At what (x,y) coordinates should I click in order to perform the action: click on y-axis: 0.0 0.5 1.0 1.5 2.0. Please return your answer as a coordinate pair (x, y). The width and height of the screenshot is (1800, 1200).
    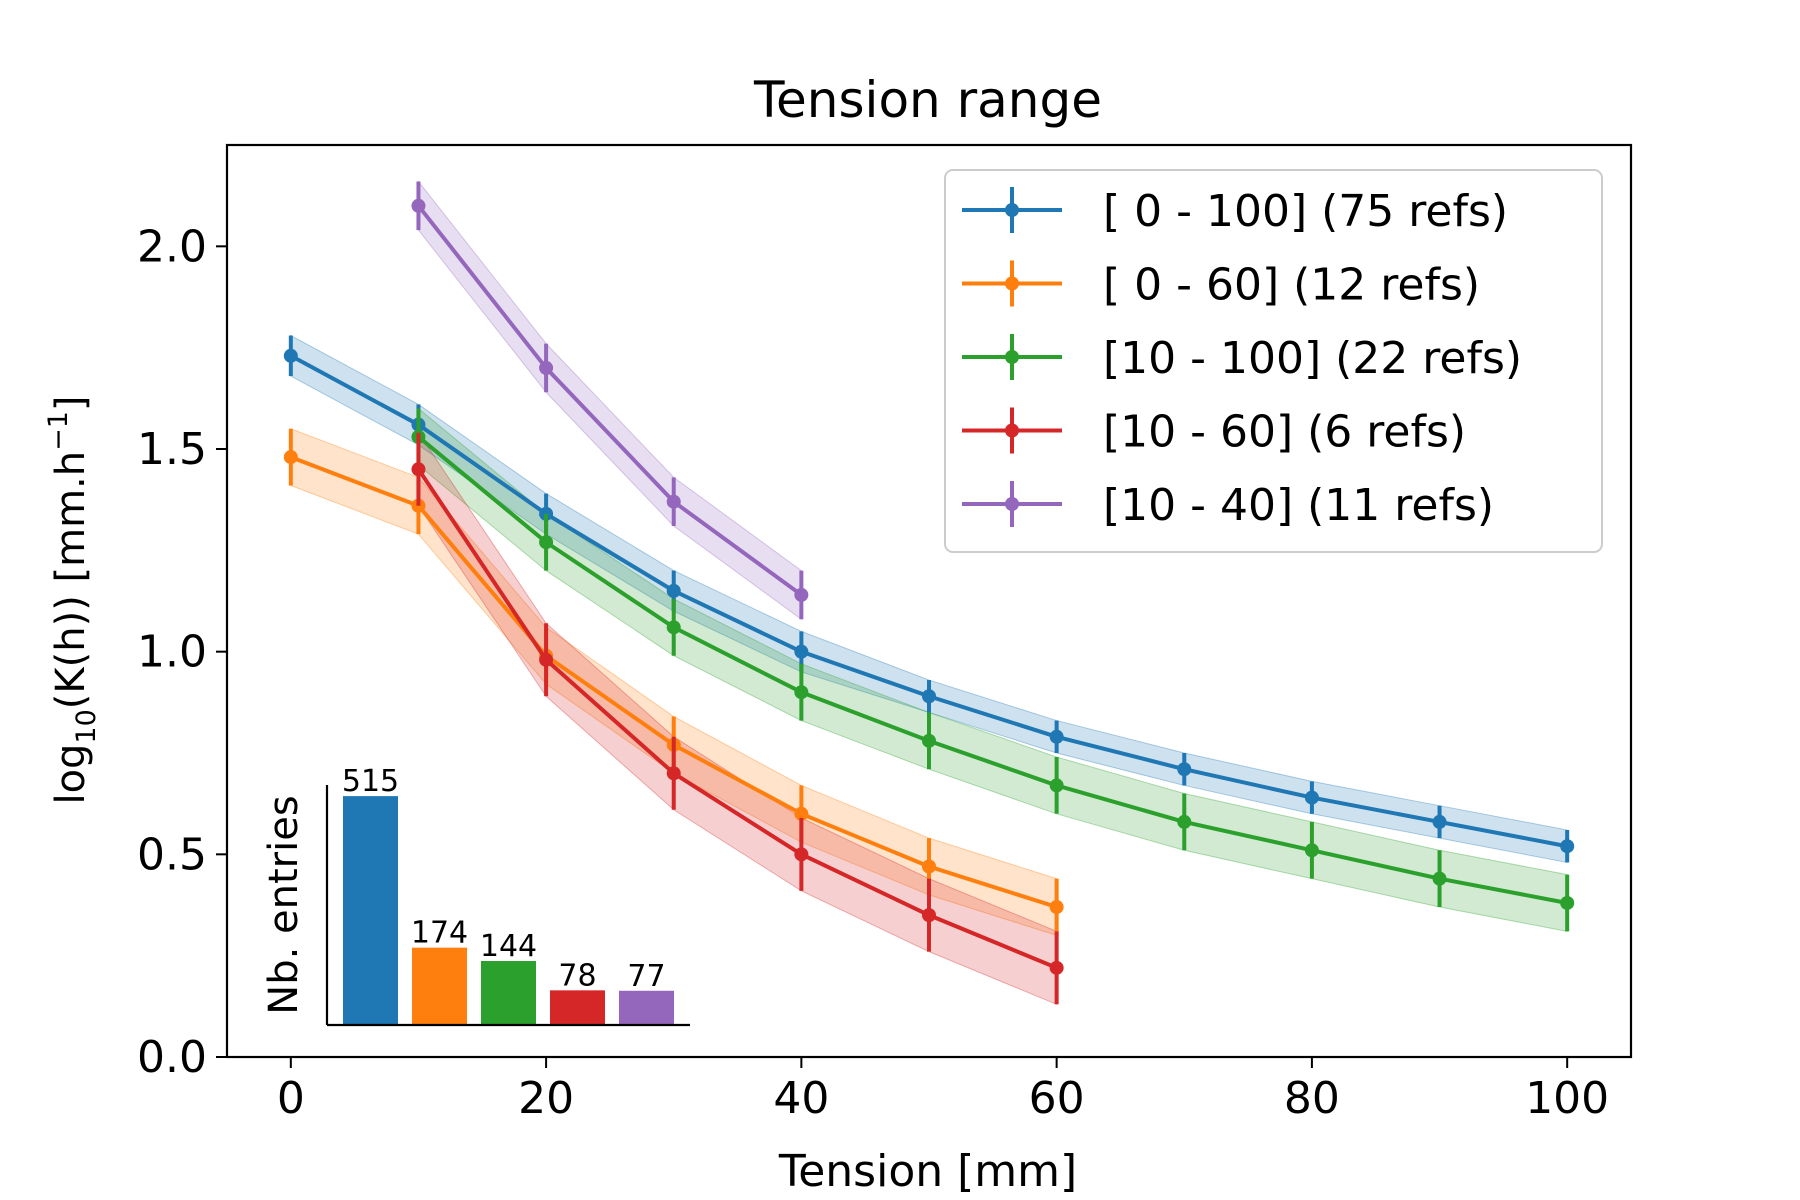
    Looking at the image, I should click on (182, 652).